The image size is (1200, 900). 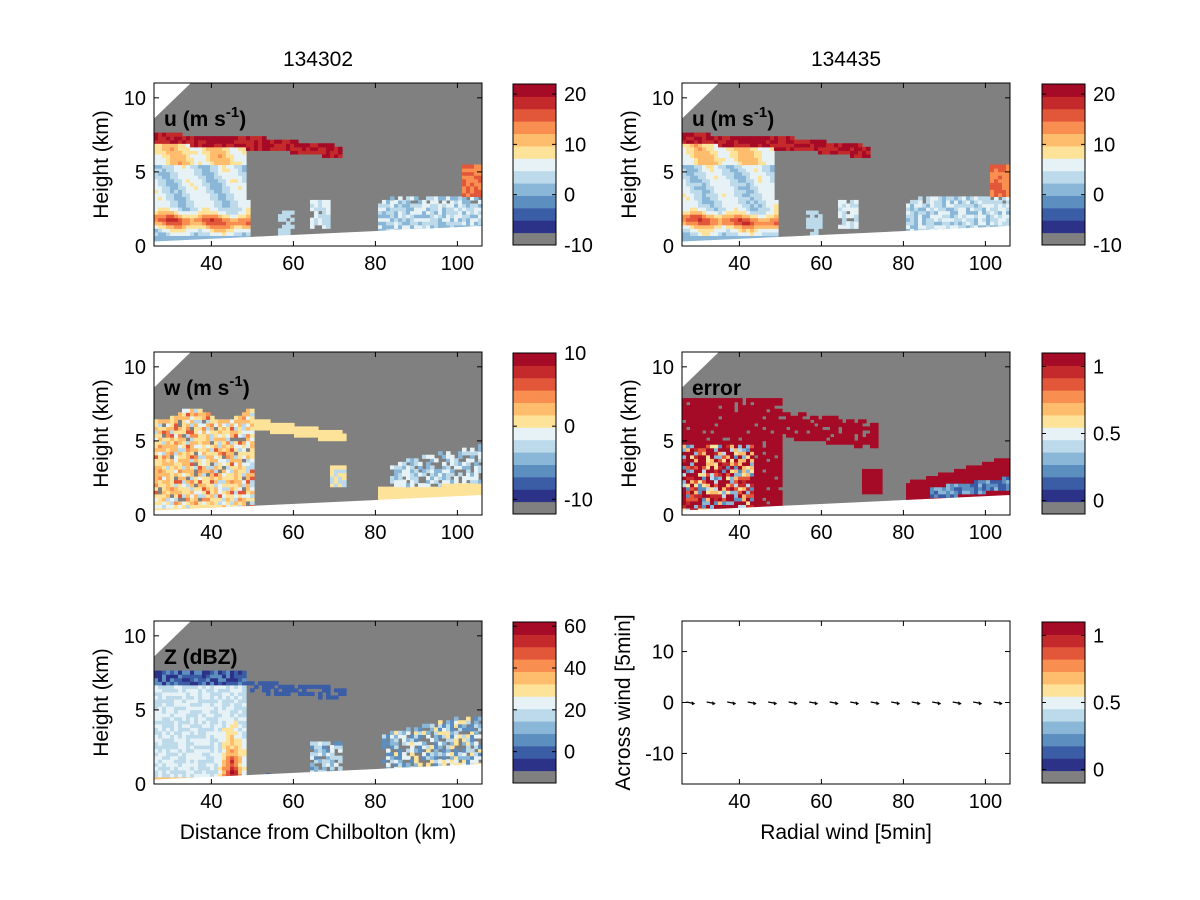 I want to click on panel-label: Z (dBZ), so click(x=200, y=657).